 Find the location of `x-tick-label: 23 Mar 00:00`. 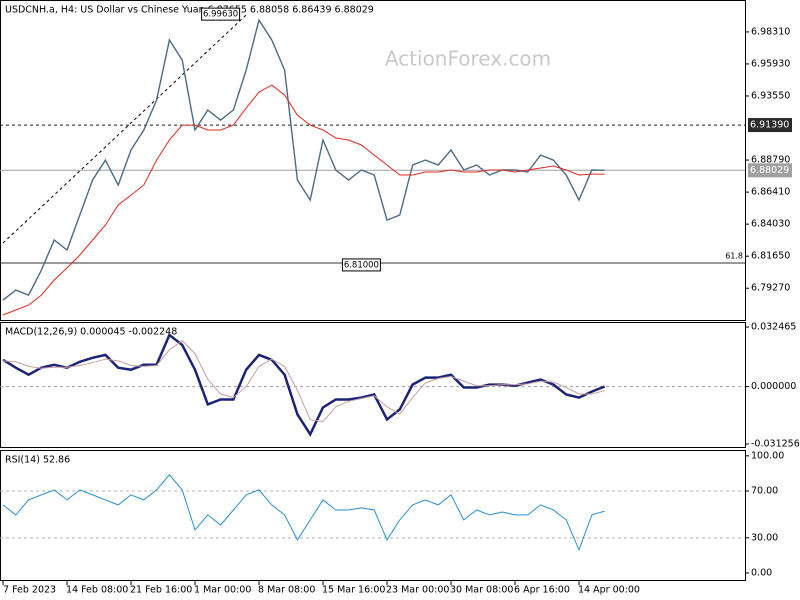

x-tick-label: 23 Mar 00:00 is located at coordinates (417, 590).